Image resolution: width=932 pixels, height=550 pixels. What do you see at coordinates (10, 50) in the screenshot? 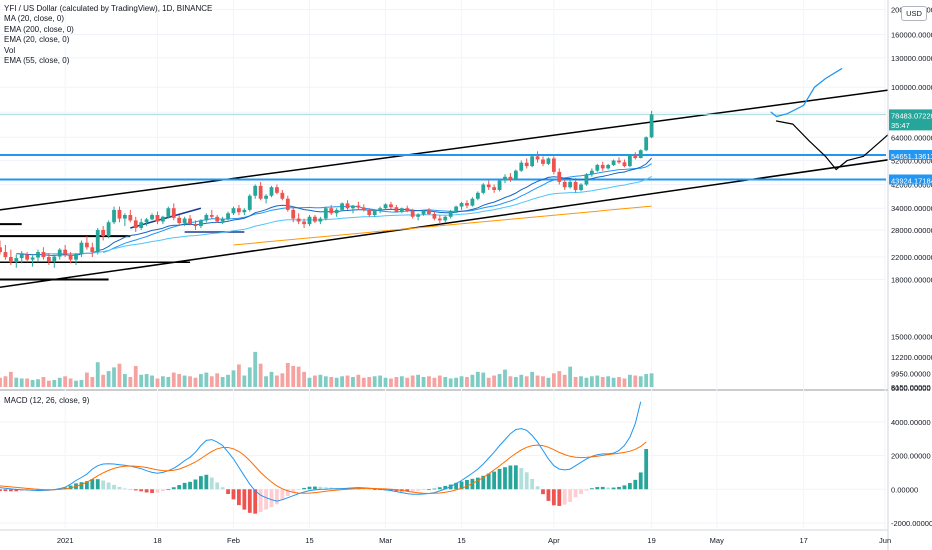
I see `legend-vol: Vol` at bounding box center [10, 50].